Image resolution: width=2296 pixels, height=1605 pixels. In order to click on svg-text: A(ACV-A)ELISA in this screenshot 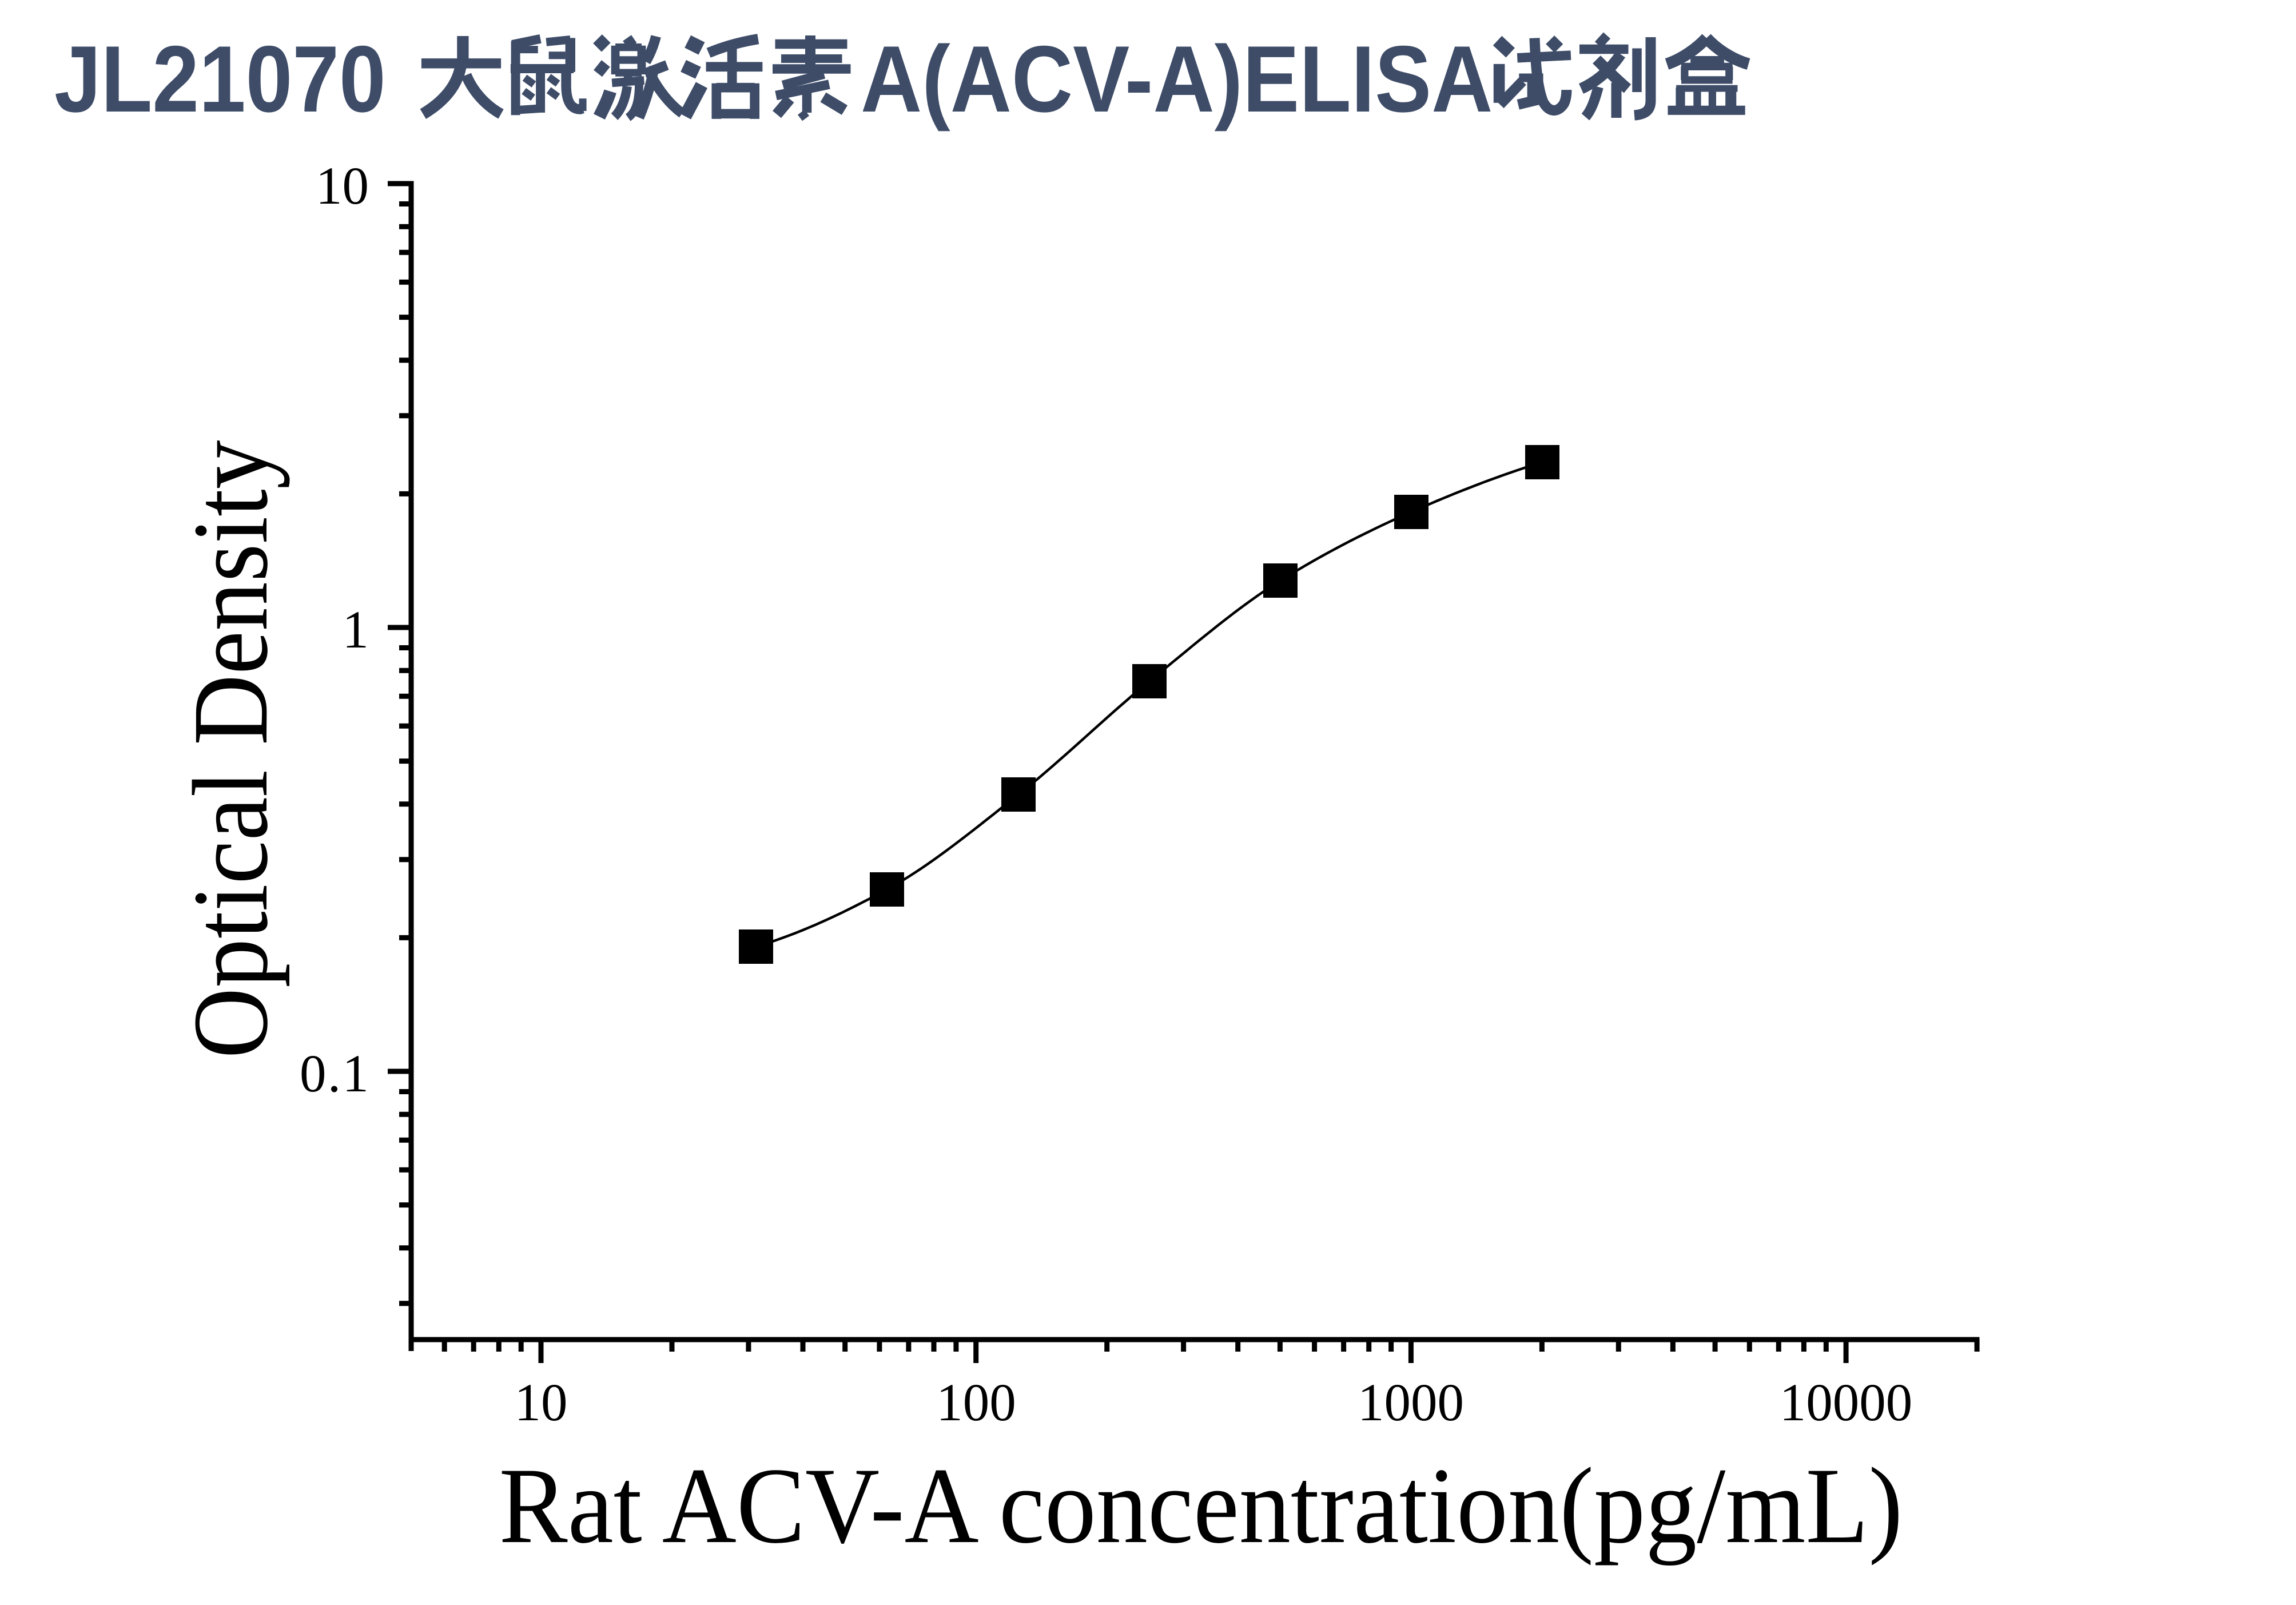, I will do `click(1177, 79)`.